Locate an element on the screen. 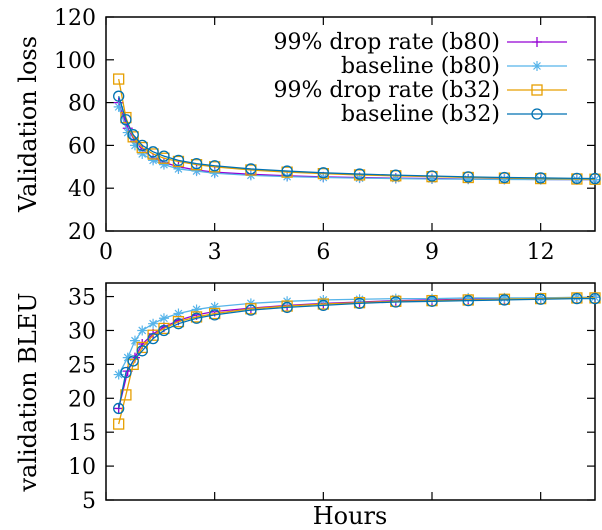 The height and width of the screenshot is (530, 602). loss-y-tick-label: 120 is located at coordinates (75, 18).